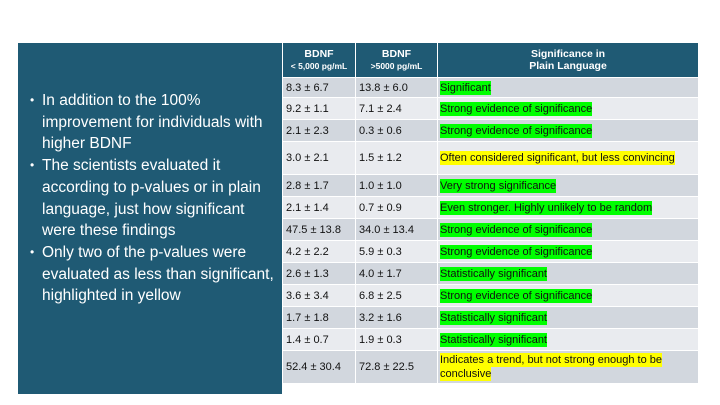 This screenshot has width=720, height=405. Describe the element at coordinates (396, 87) in the screenshot. I see `bdnf-high-cell: 13.8 ± 6.0` at that location.